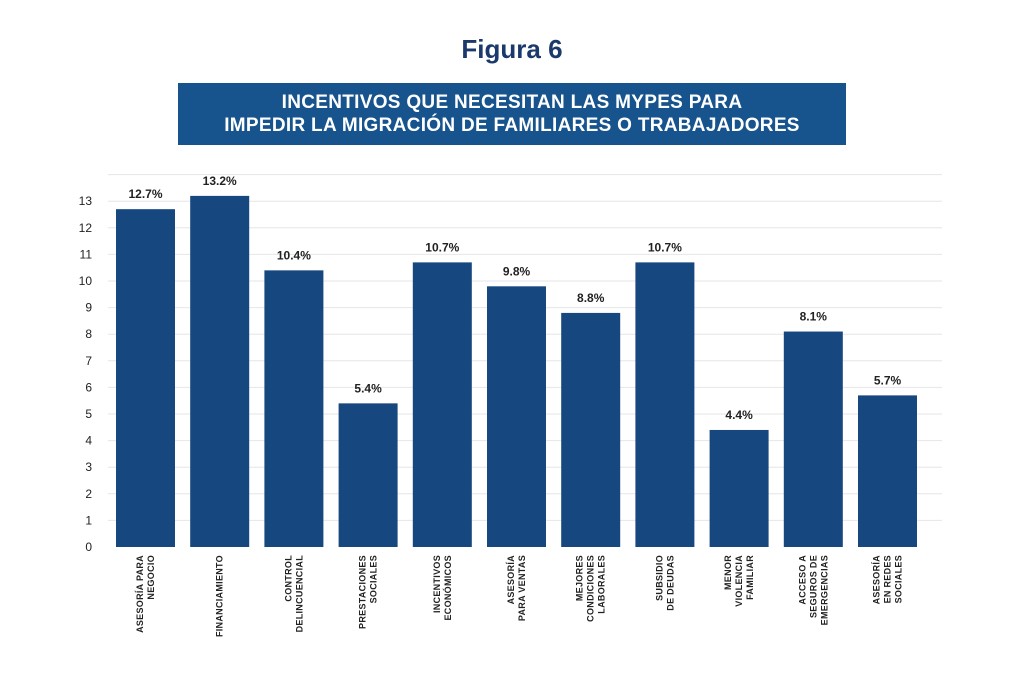 The width and height of the screenshot is (1024, 683). I want to click on category-label-line: ACCESO A, so click(802, 580).